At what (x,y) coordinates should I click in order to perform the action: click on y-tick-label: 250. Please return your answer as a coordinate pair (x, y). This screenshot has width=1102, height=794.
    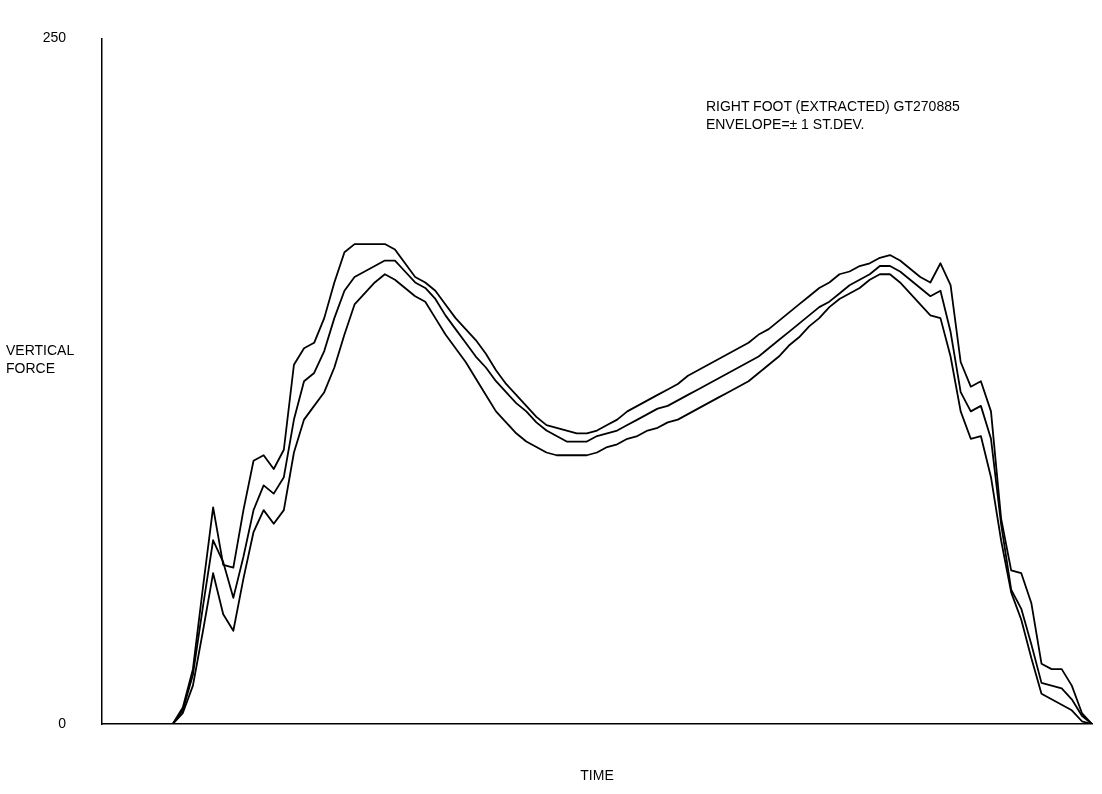
    Looking at the image, I should click on (54, 37).